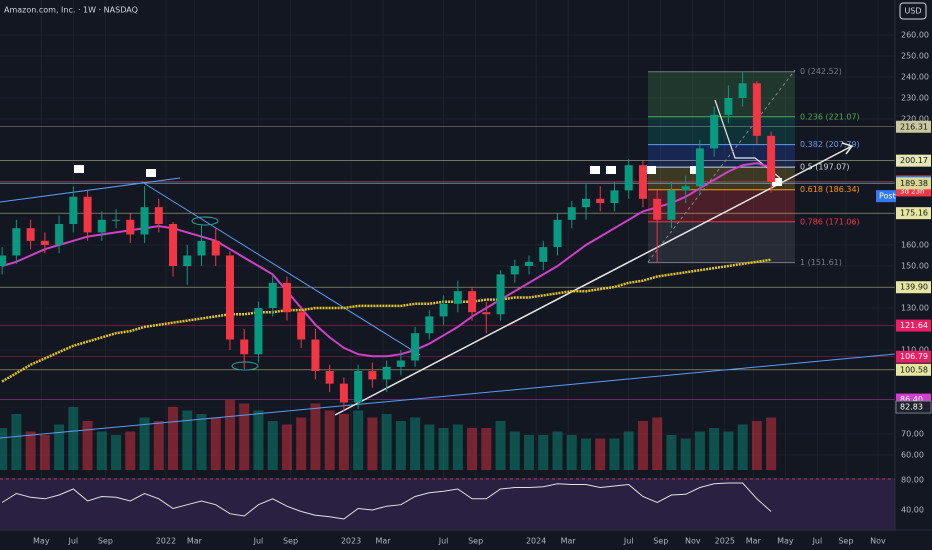 Image resolution: width=932 pixels, height=550 pixels. What do you see at coordinates (195, 541) in the screenshot?
I see `x-tick-label: Mar` at bounding box center [195, 541].